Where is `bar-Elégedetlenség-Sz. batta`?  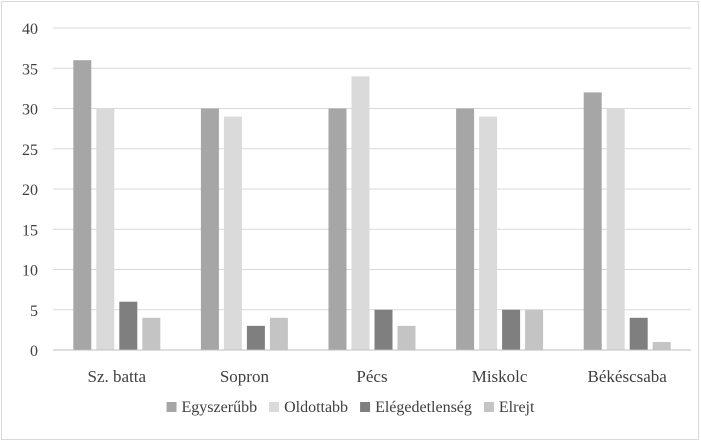
bar-Elégedetlenség-Sz. batta is located at coordinates (128, 325).